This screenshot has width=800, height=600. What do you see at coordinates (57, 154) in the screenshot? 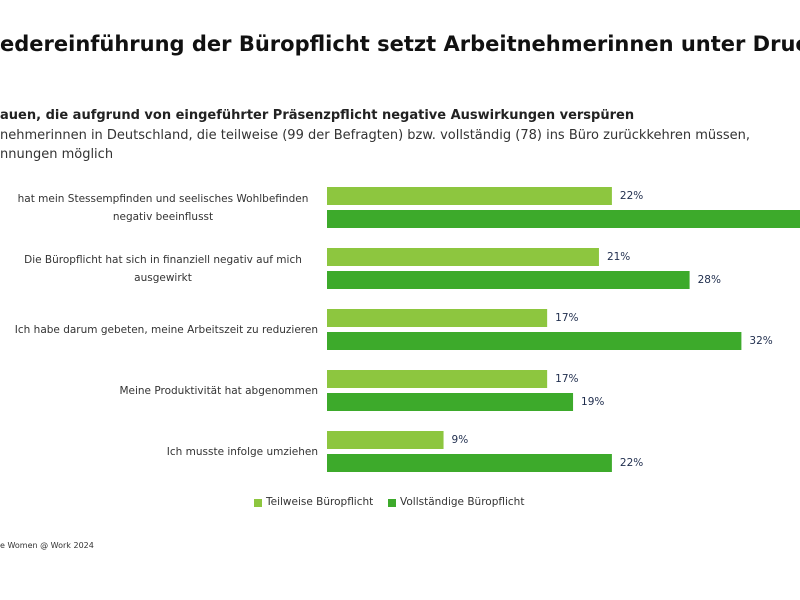
I see `note: nnungen möglich` at bounding box center [57, 154].